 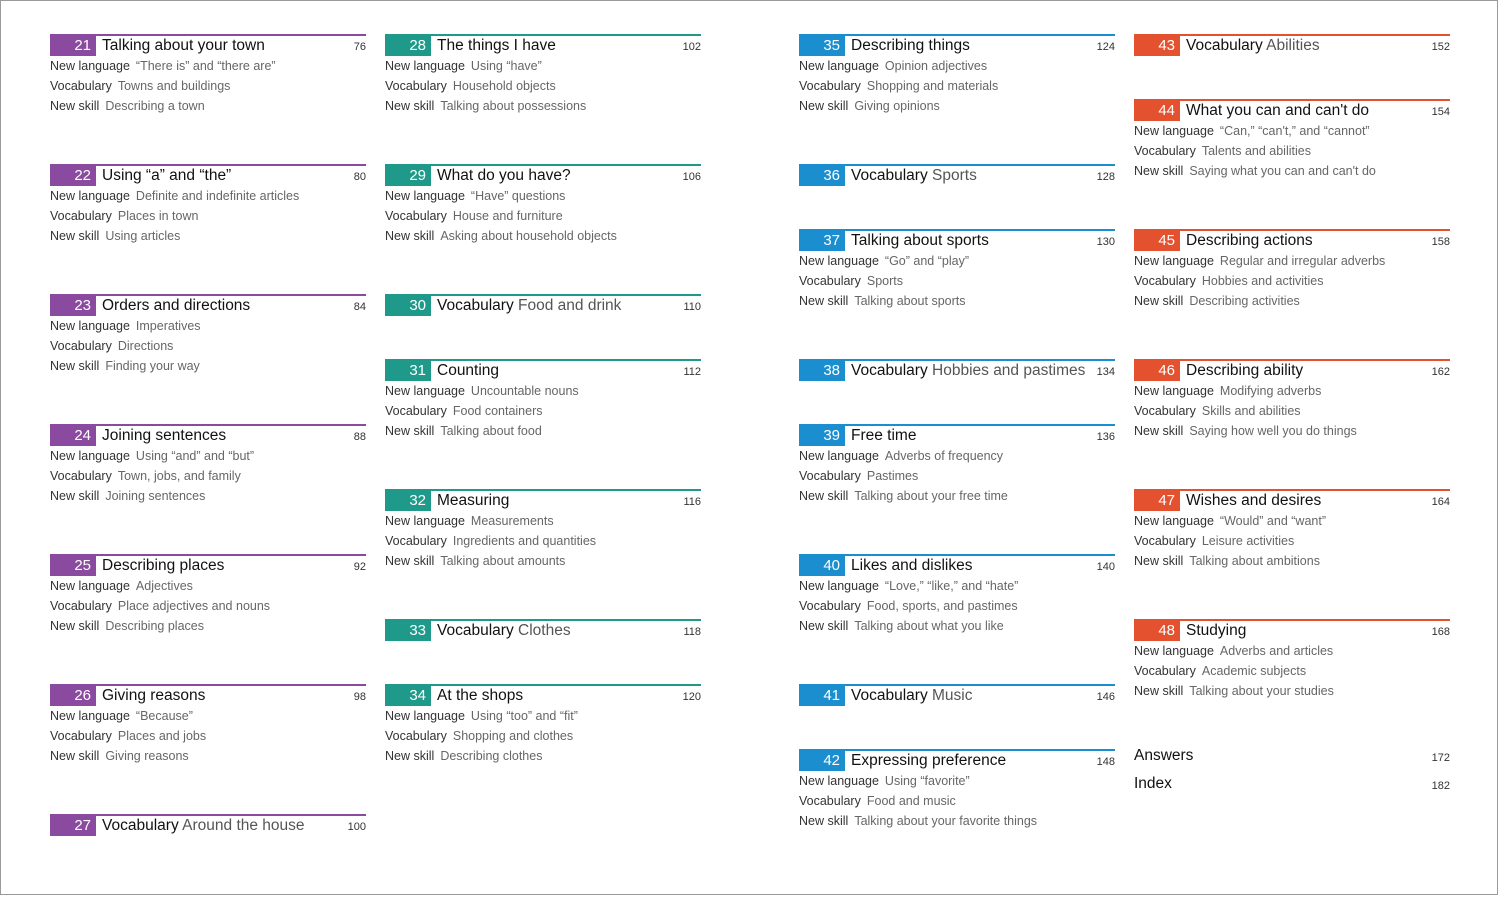 What do you see at coordinates (1244, 371) in the screenshot?
I see `chapter-title: Describing ability` at bounding box center [1244, 371].